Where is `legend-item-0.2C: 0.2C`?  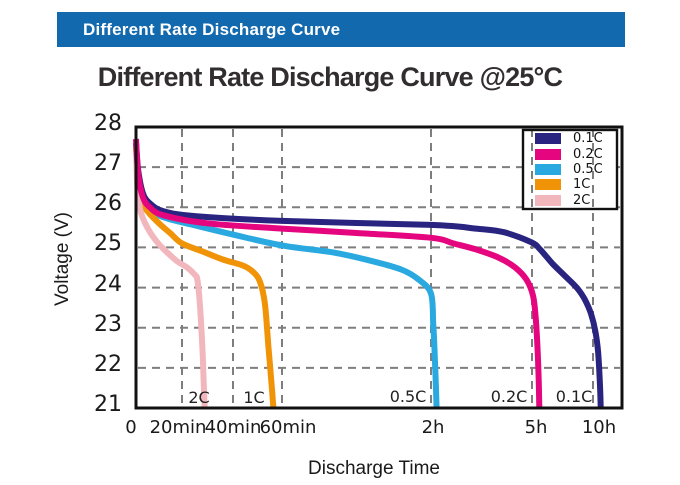
legend-item-0.2C: 0.2C is located at coordinates (576, 154).